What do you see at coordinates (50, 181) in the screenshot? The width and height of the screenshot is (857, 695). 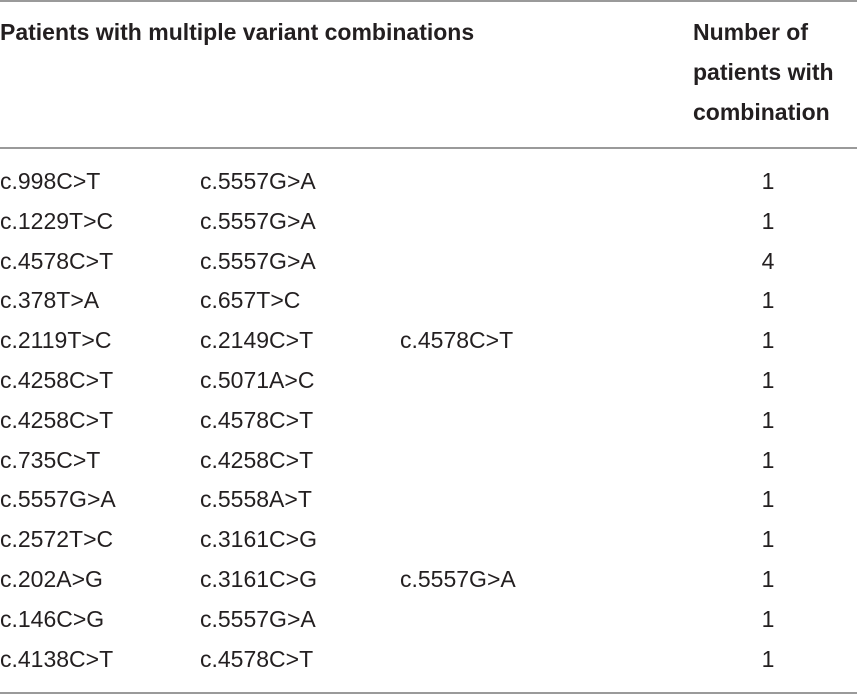 I see `variant-cell: c.998C>T` at bounding box center [50, 181].